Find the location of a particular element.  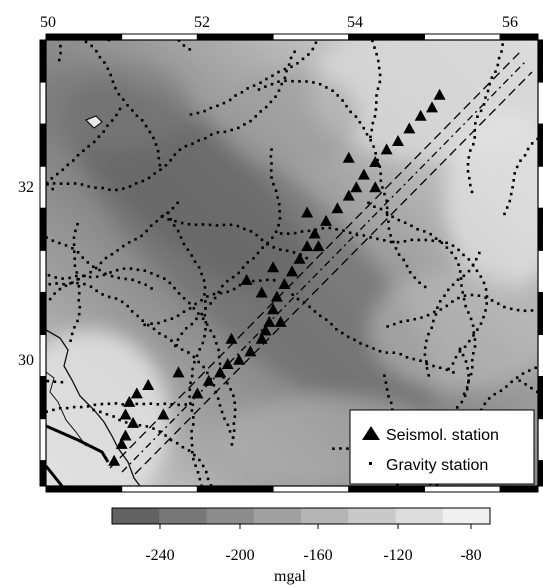

colorbar-tick-label: -160 is located at coordinates (317, 555).